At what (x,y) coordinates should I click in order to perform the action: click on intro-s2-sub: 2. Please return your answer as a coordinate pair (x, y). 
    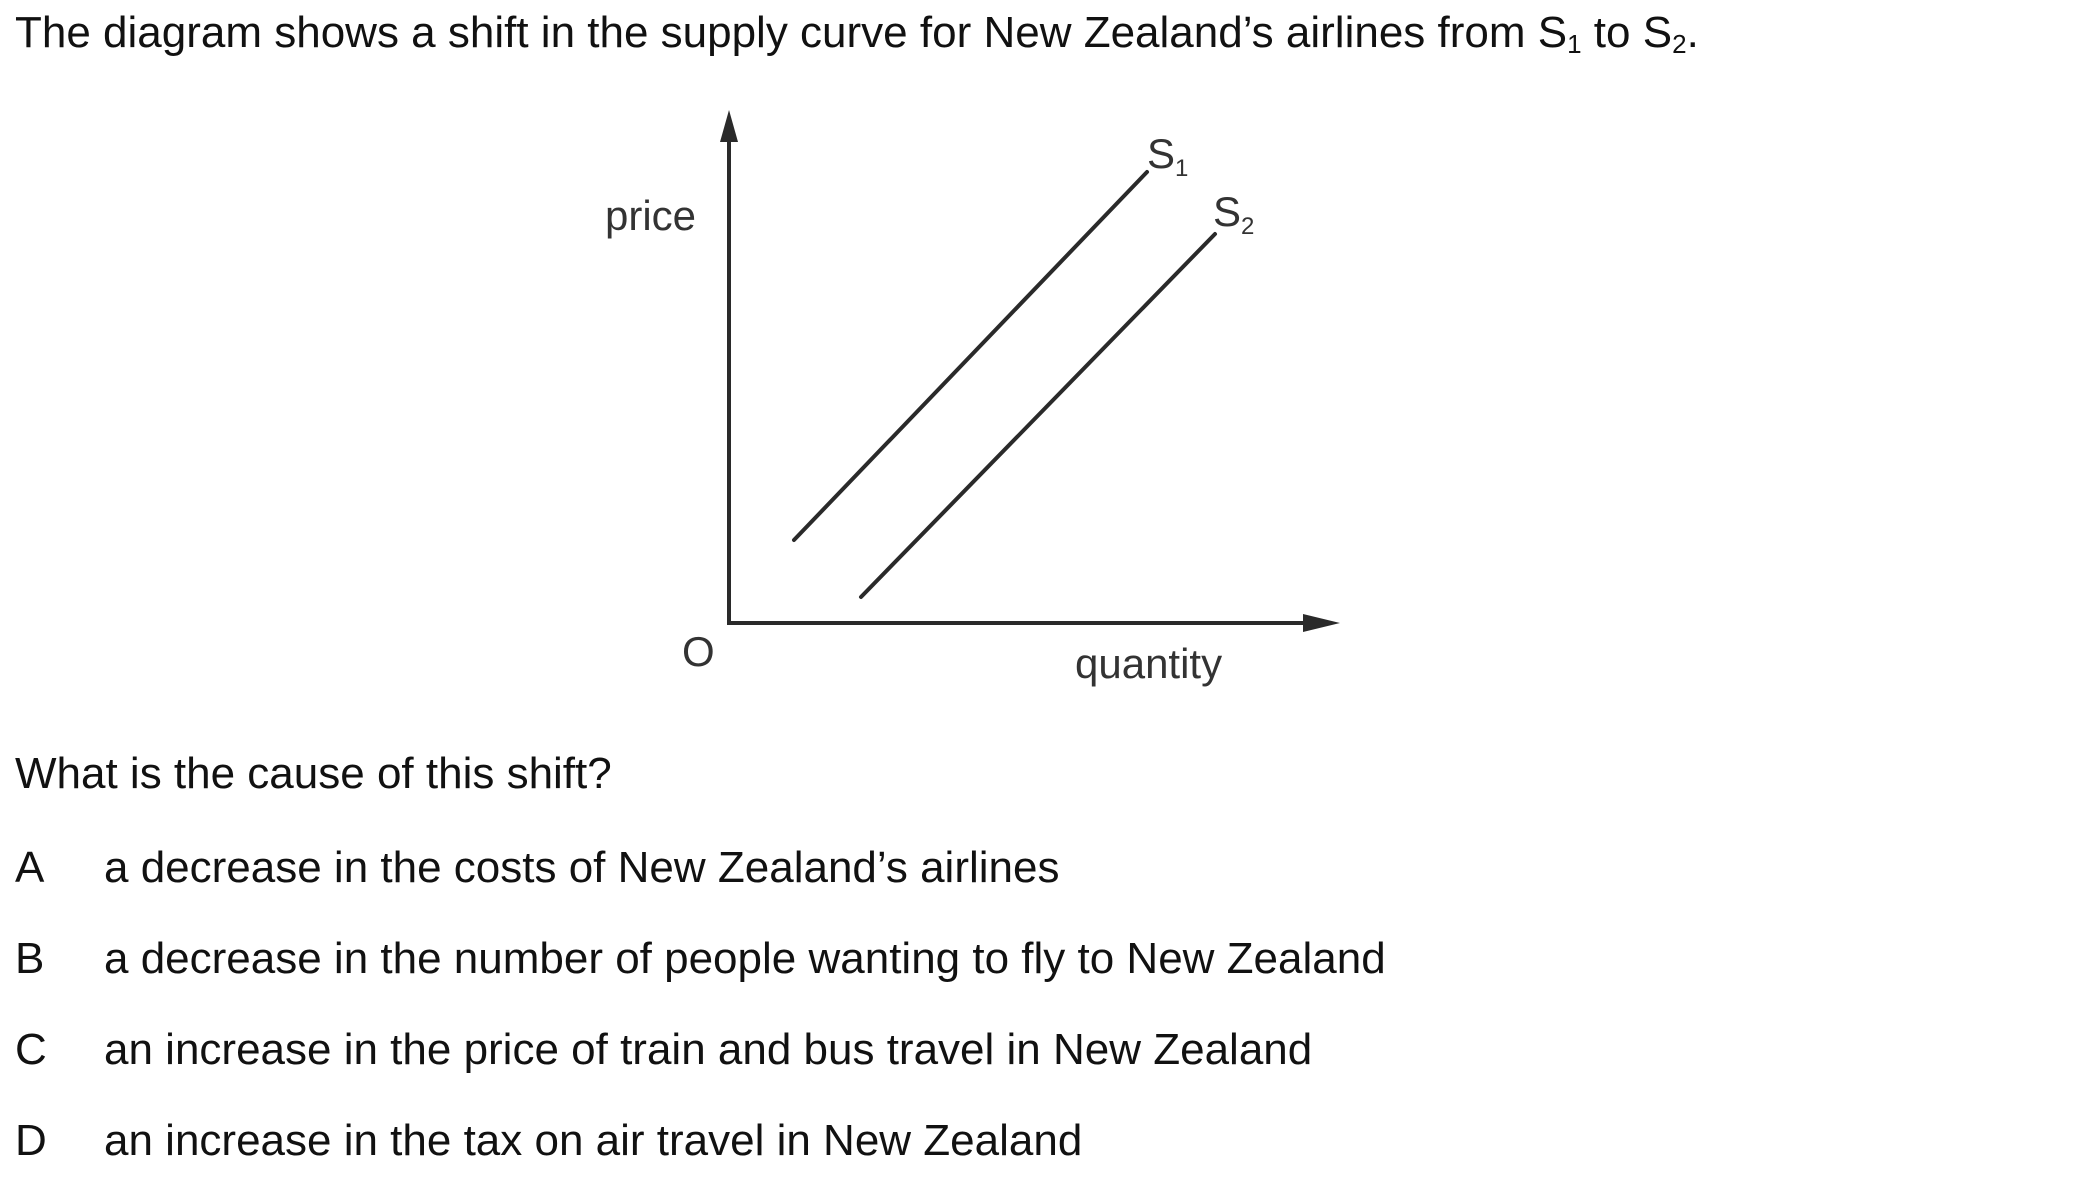
    Looking at the image, I should click on (1679, 44).